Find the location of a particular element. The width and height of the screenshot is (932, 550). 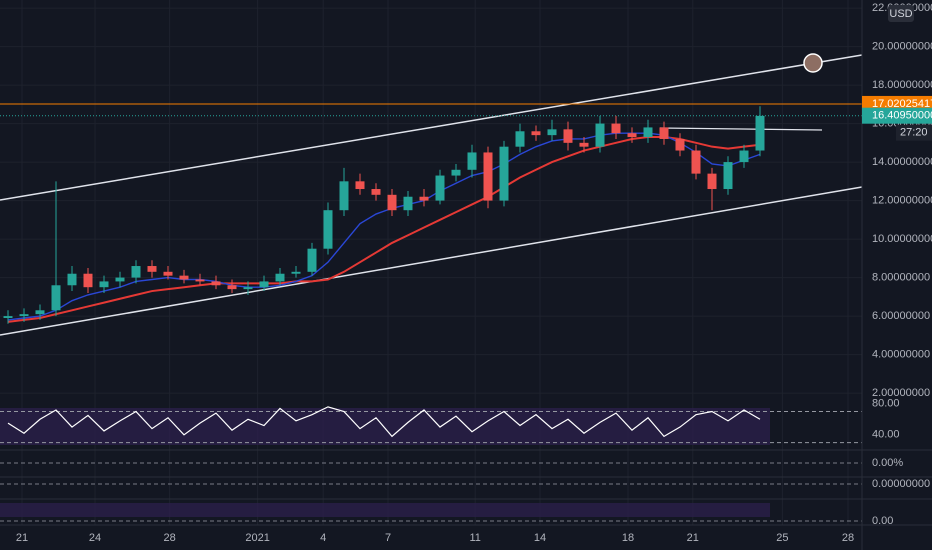

x-tick-label: 11 is located at coordinates (474, 538).